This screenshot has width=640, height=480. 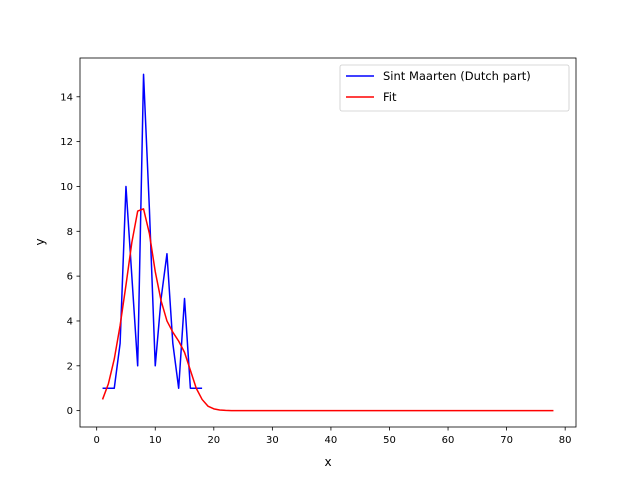 What do you see at coordinates (66, 187) in the screenshot?
I see `y-tick-label: 10` at bounding box center [66, 187].